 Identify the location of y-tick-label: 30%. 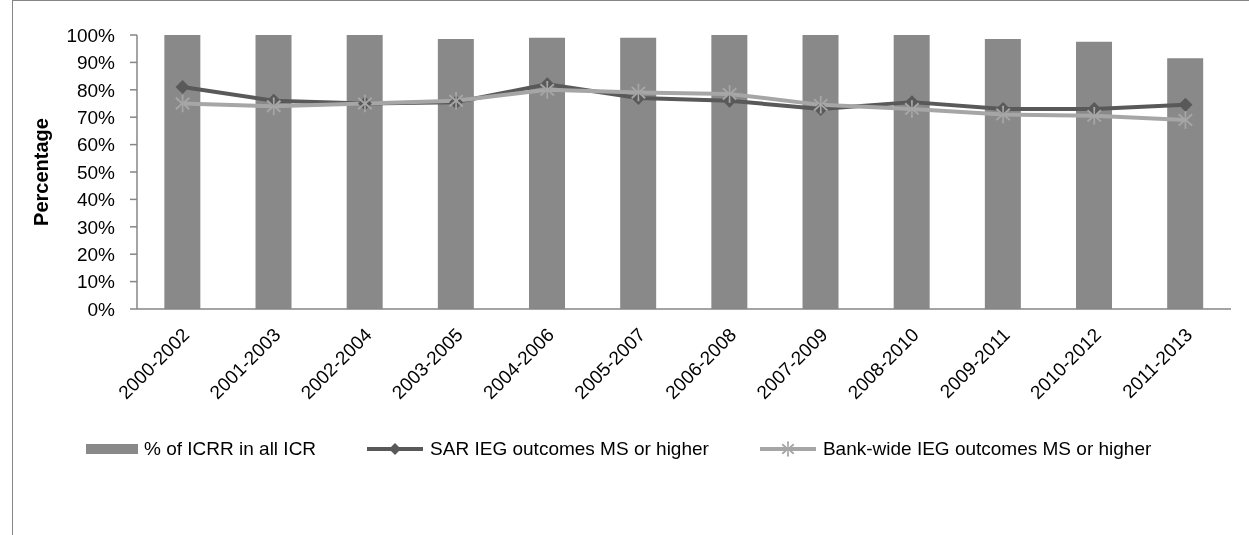
(96, 227).